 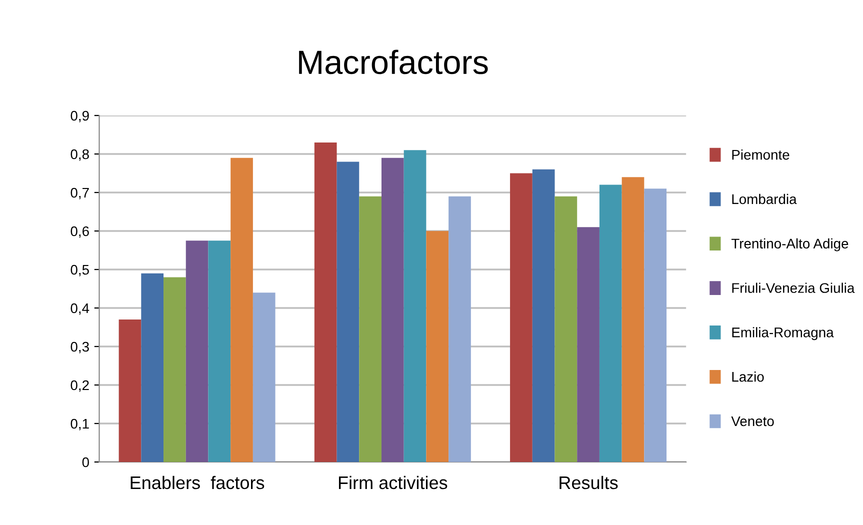 What do you see at coordinates (793, 287) in the screenshot?
I see `legend-label: Friuli-Venezia Giulia` at bounding box center [793, 287].